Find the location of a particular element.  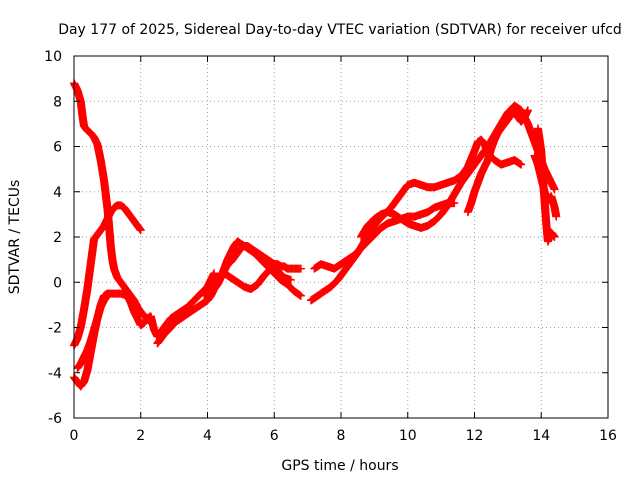

series-track-g is located at coordinates (257, 279).